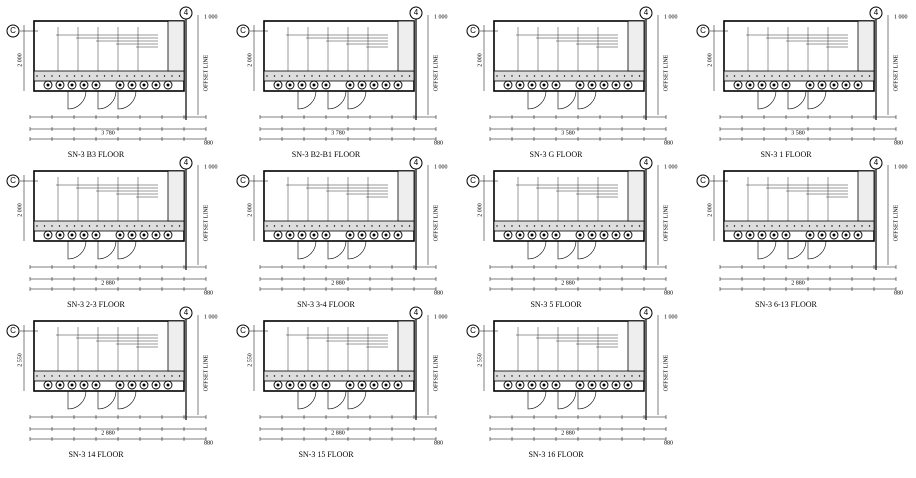 The width and height of the screenshot is (916, 478). I want to click on dimension: 2 550, so click(480, 360).